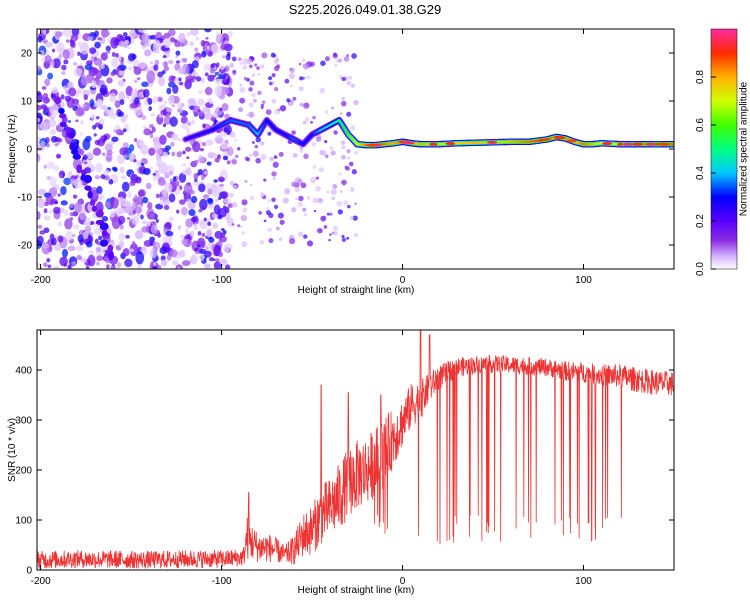 This screenshot has height=600, width=750. Describe the element at coordinates (365, 9) in the screenshot. I see `chart-title: S225.2026.049.01.38.G29` at that location.